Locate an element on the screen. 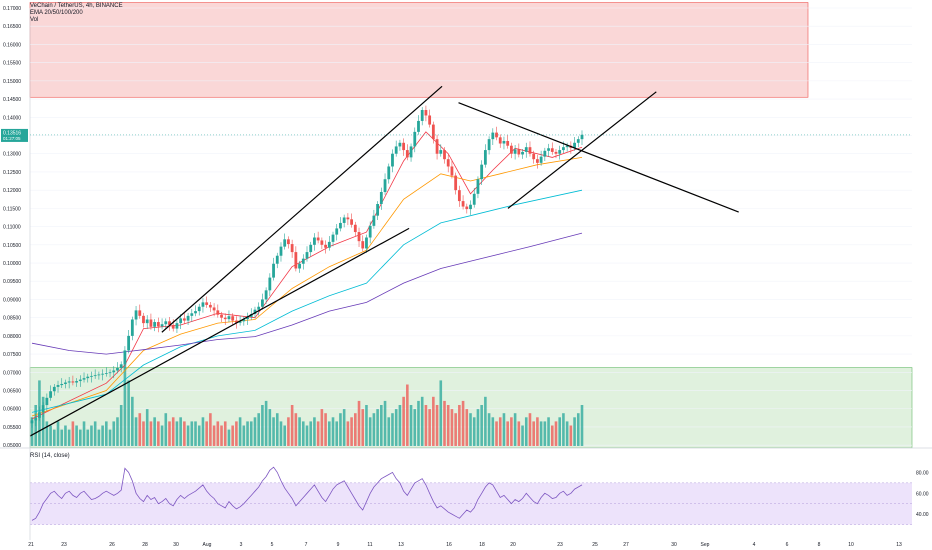  price-tick-label: 0.15500 is located at coordinates (12, 64).